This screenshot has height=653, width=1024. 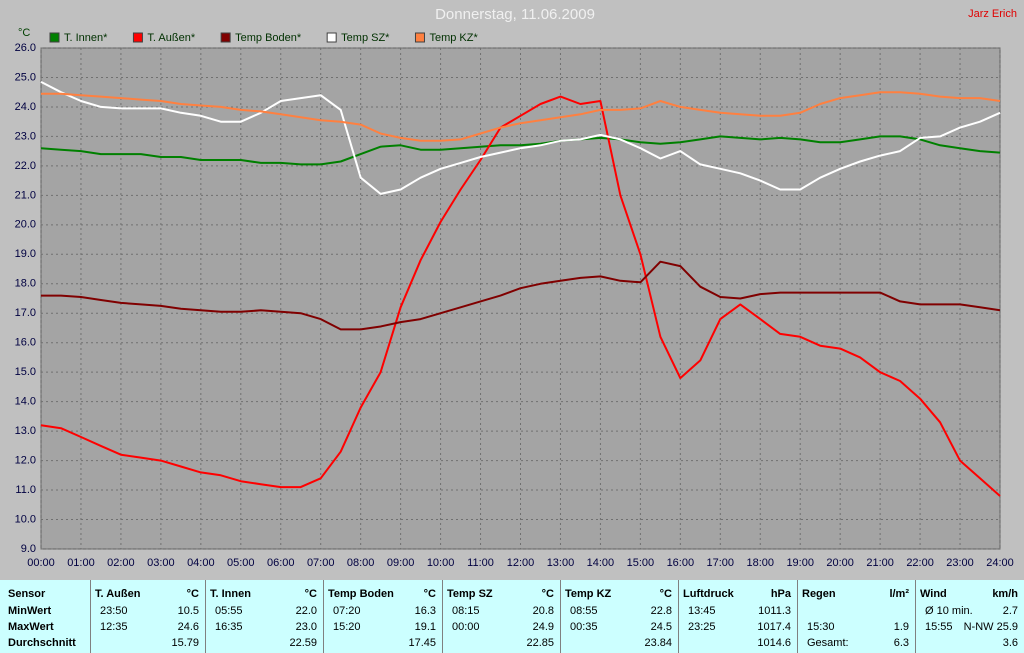 I want to click on group-name: Temp Boden, so click(x=361, y=594).